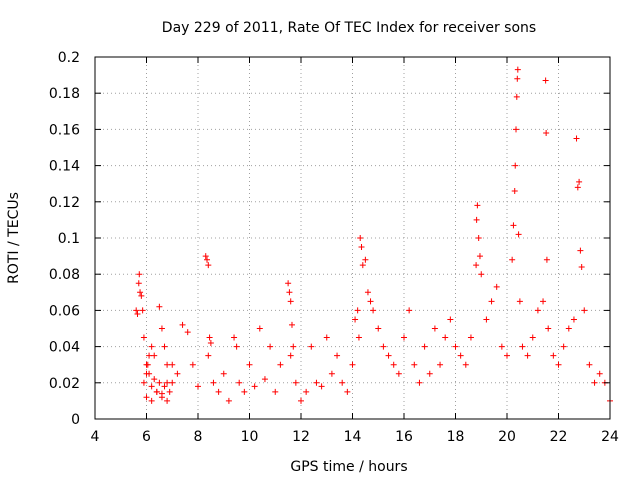 The image size is (640, 480). Describe the element at coordinates (301, 437) in the screenshot. I see `x-tick-label: 12` at that location.